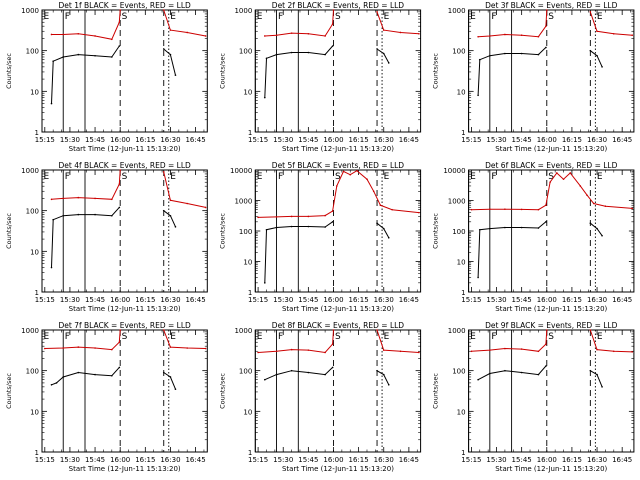 This screenshot has height=480, width=640. I want to click on chart-title: Det 3f BLACK = Events, RED = LLD, so click(551, 5).